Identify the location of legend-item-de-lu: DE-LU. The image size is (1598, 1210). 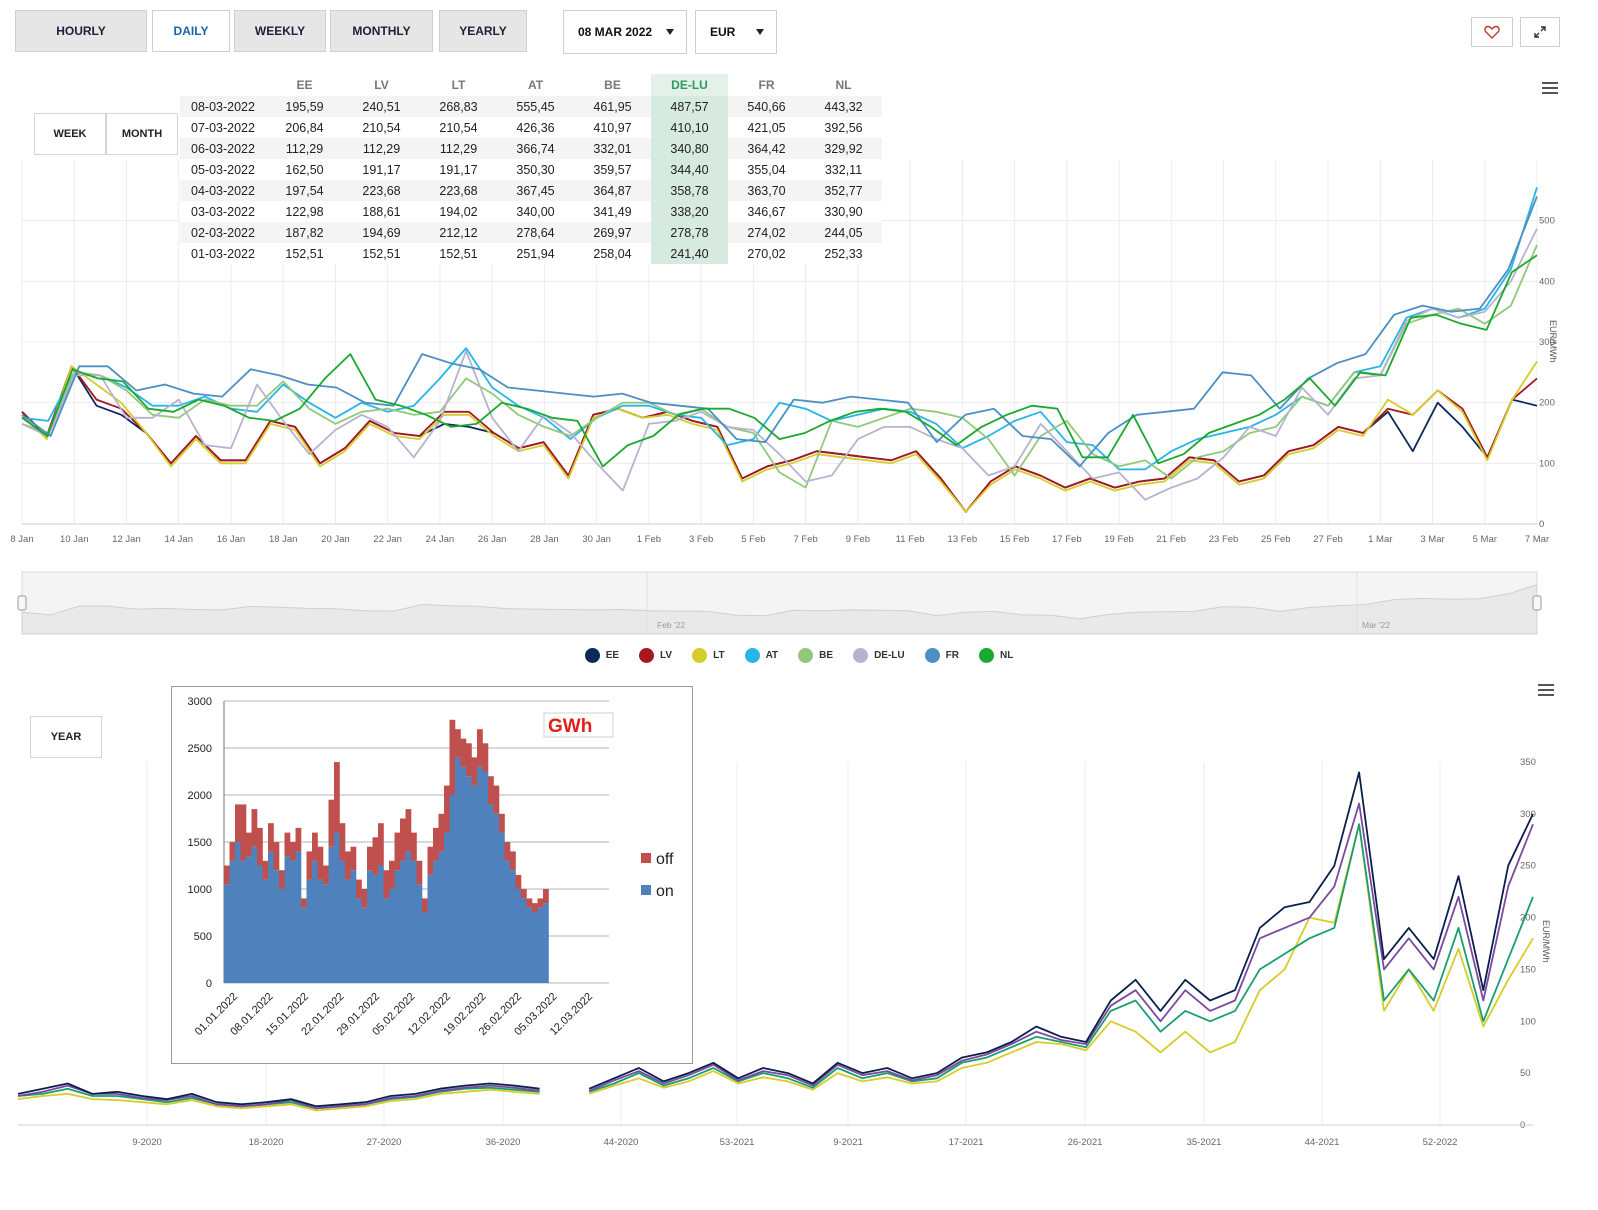
(879, 655).